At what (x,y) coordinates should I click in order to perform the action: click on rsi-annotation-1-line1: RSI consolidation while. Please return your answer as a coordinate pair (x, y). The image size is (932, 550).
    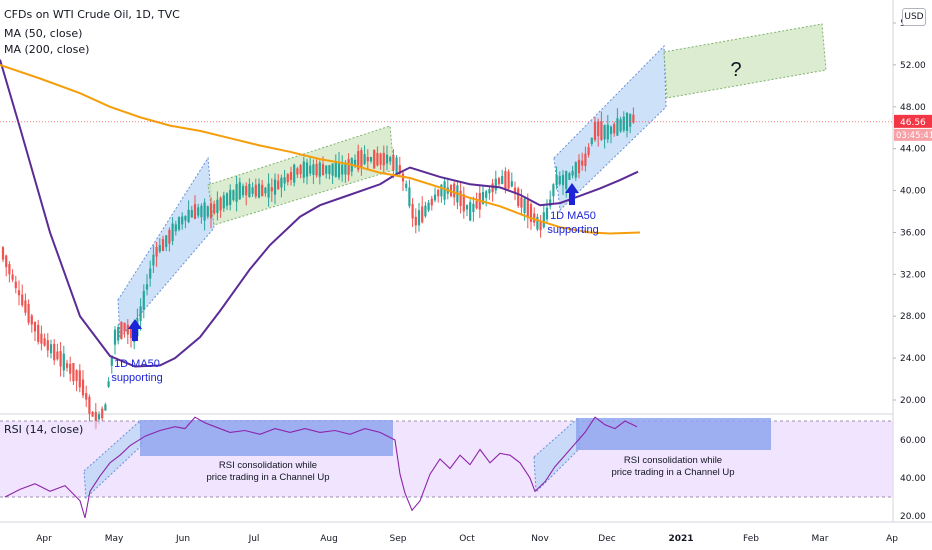
    Looking at the image, I should click on (268, 465).